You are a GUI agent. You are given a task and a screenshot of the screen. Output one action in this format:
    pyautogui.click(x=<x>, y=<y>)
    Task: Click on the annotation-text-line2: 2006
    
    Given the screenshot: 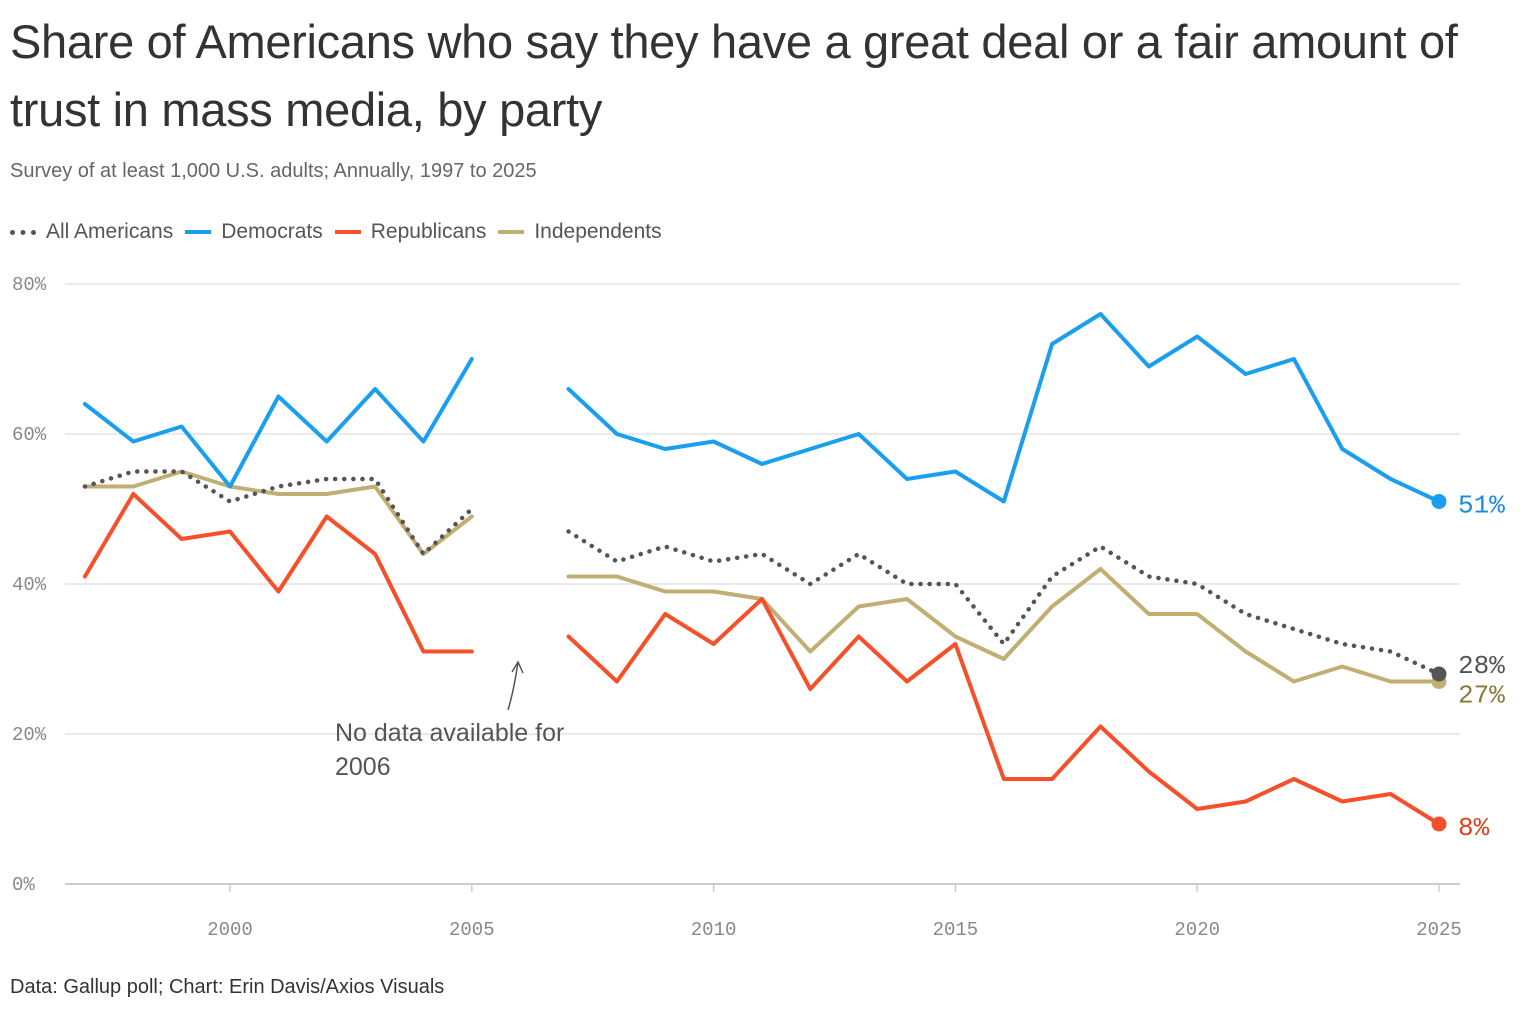 What is the action you would take?
    pyautogui.click(x=363, y=767)
    